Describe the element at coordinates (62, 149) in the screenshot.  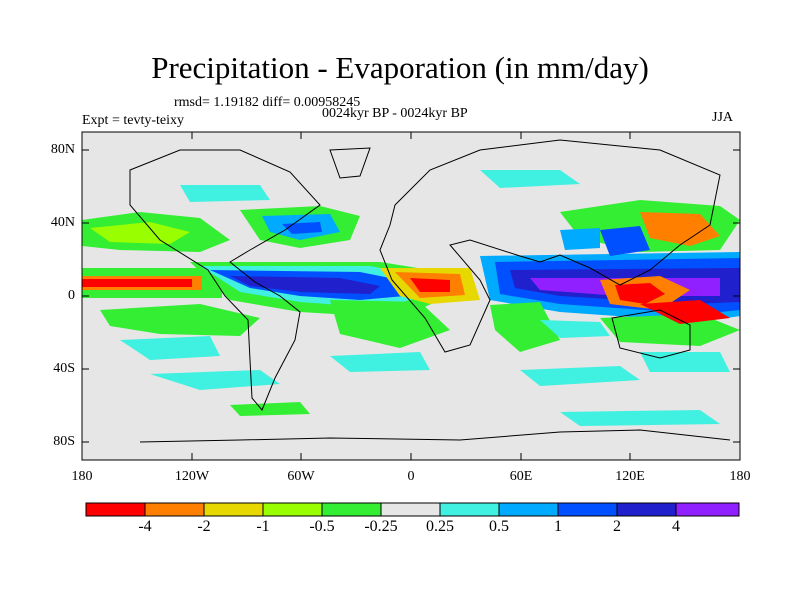
I see `lat-label-80n: 80N` at that location.